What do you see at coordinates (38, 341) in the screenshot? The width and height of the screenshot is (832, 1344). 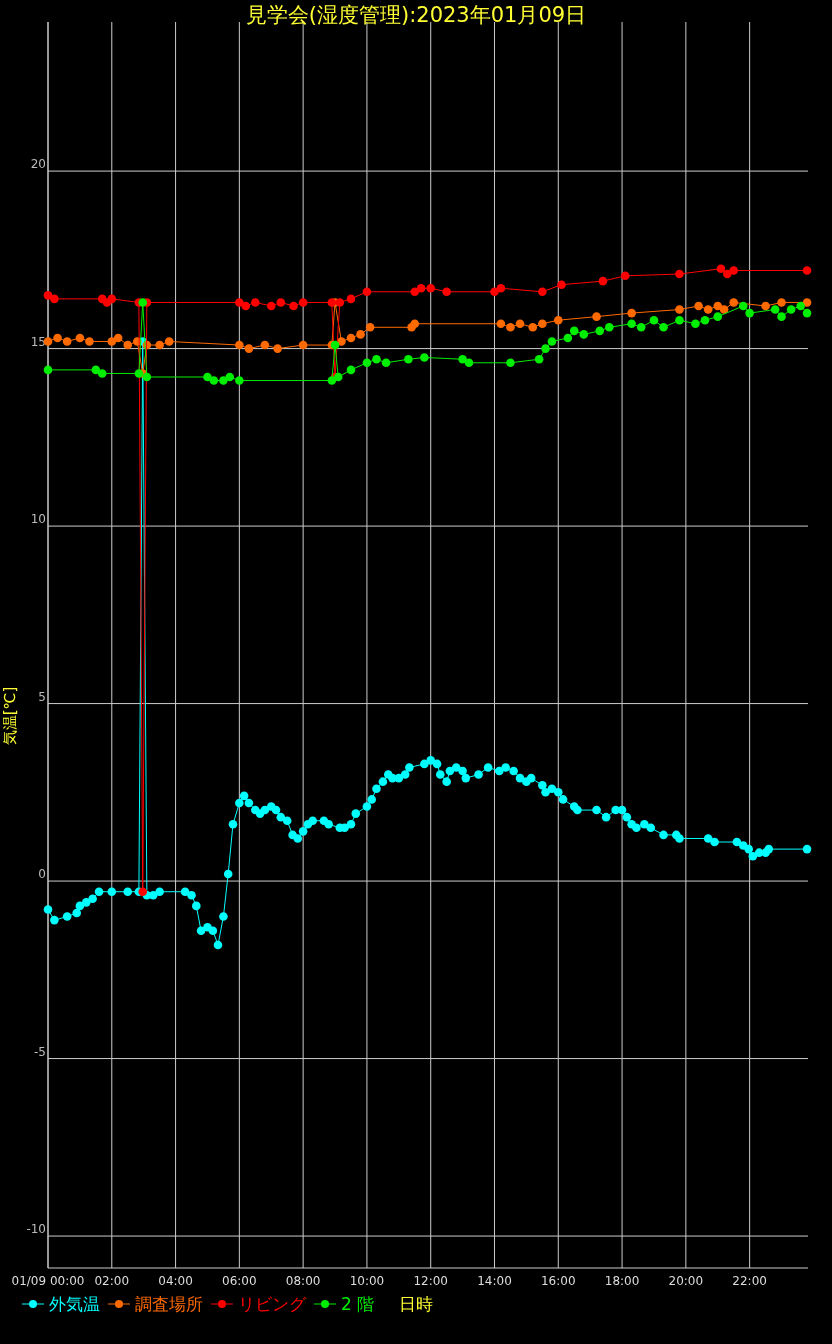 I see `y-tick-label: 15` at bounding box center [38, 341].